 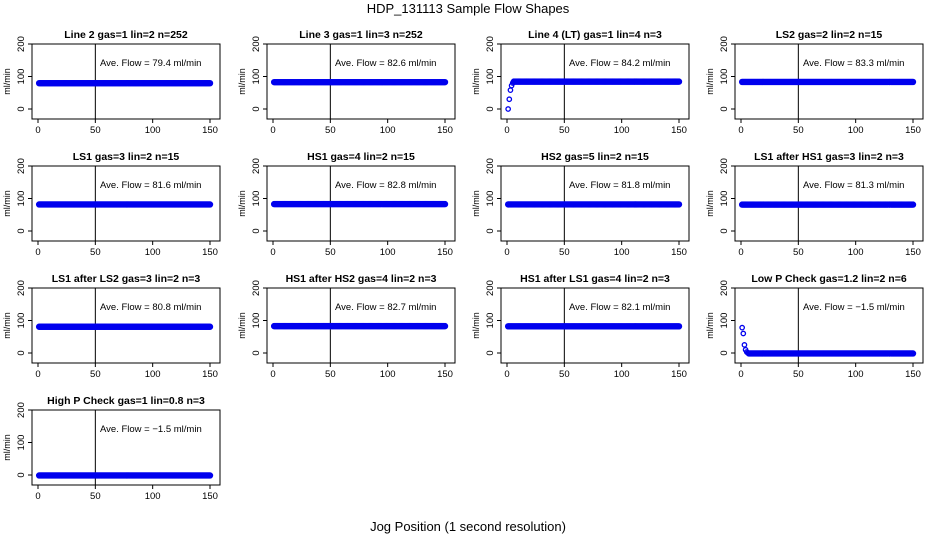 I want to click on average-flow-annotation: Ave. Flow = 81.6 ml/min, so click(x=150, y=185).